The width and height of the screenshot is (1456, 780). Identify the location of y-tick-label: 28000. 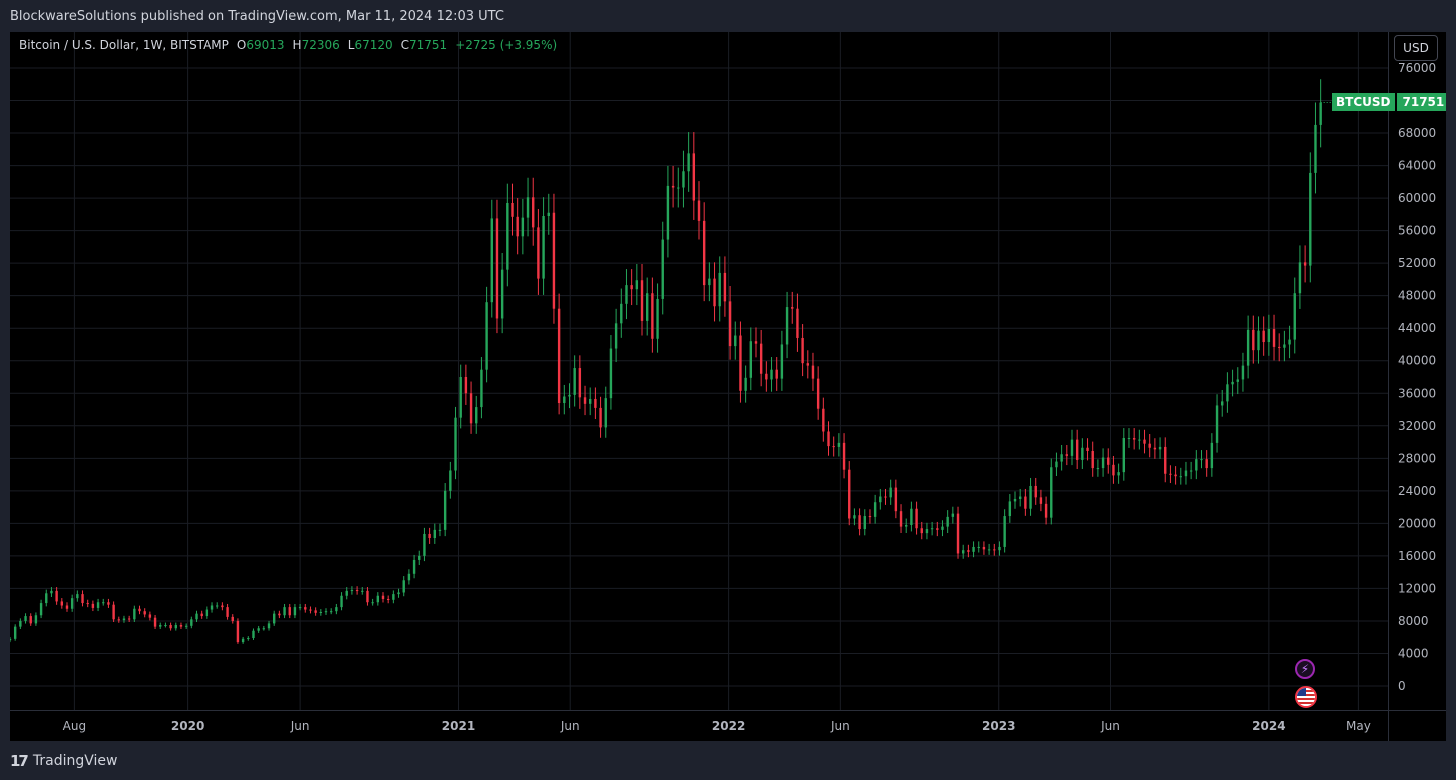
(1417, 458).